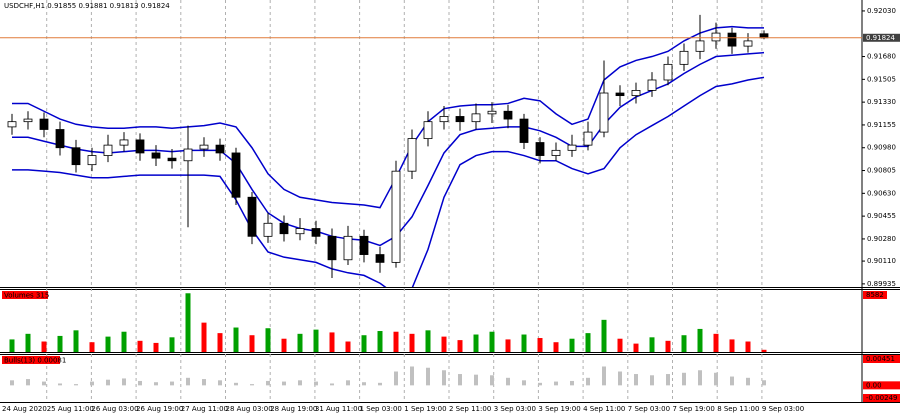 This screenshot has height=415, width=900. Describe the element at coordinates (881, 125) in the screenshot. I see `y-tick-label: 0.91155` at that location.